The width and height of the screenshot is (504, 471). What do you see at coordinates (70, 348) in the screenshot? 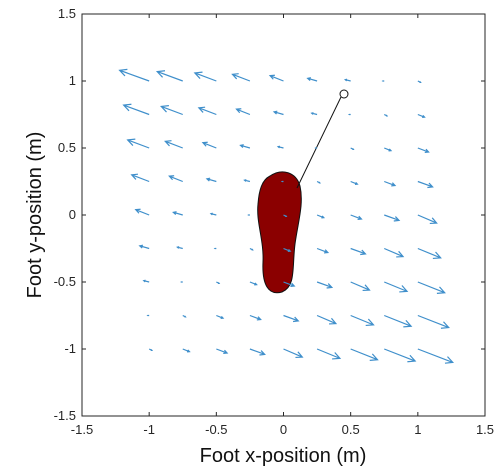
I see `y-tick-label: -1` at bounding box center [70, 348].